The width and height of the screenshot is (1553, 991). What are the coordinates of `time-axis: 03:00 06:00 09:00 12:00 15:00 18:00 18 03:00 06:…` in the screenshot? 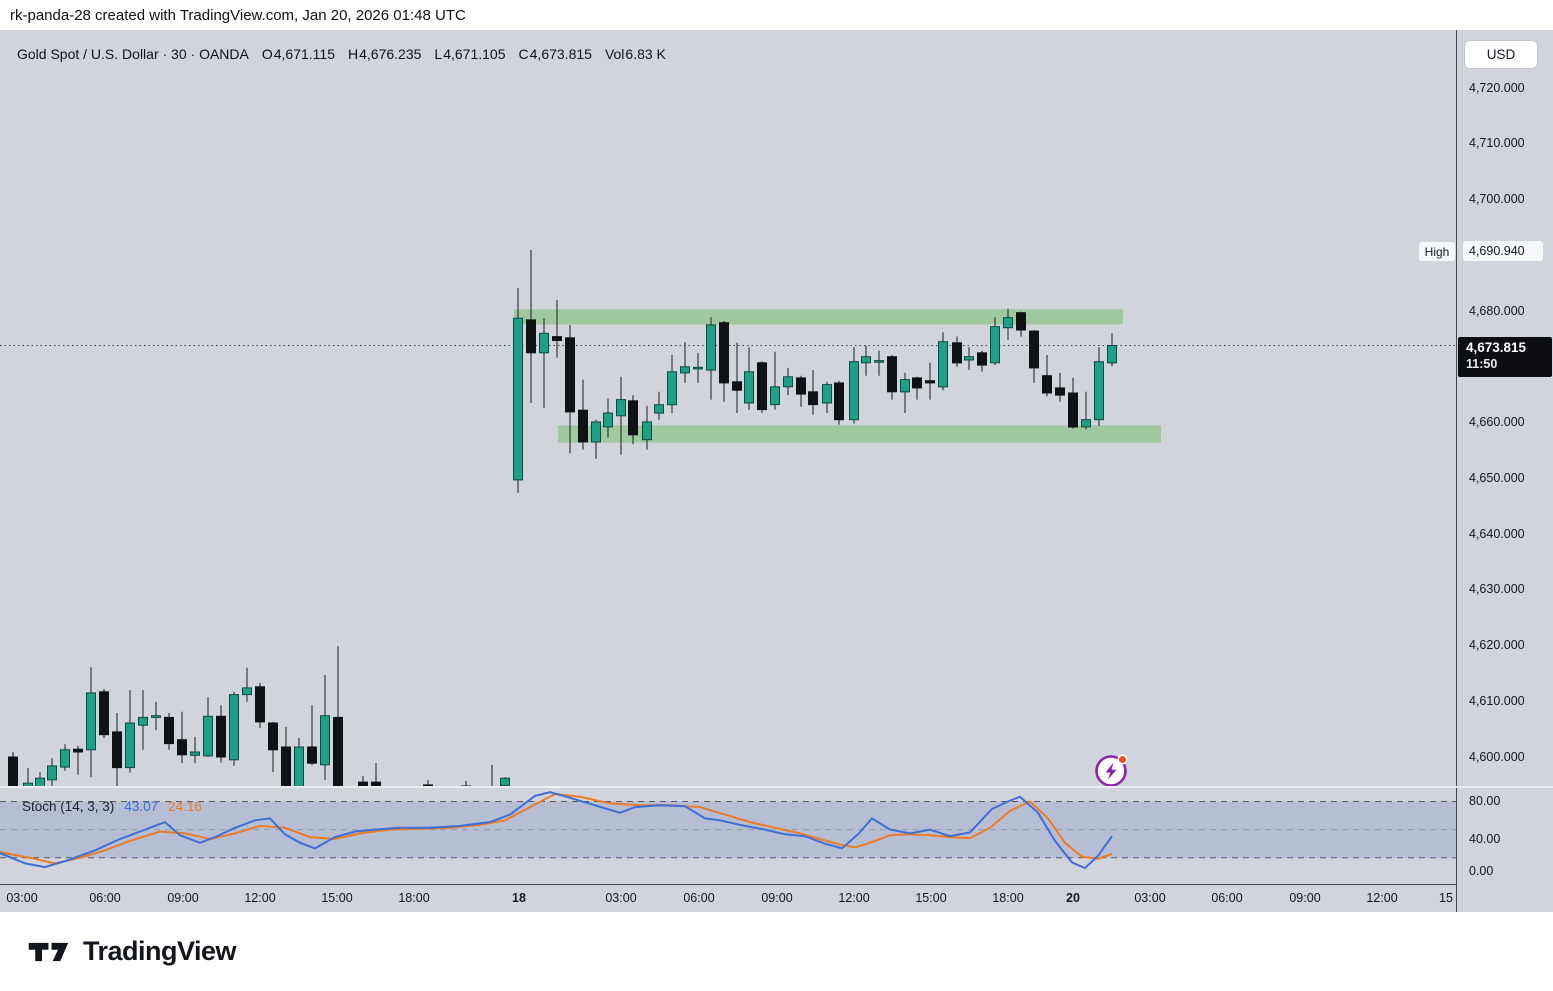 It's located at (728, 898).